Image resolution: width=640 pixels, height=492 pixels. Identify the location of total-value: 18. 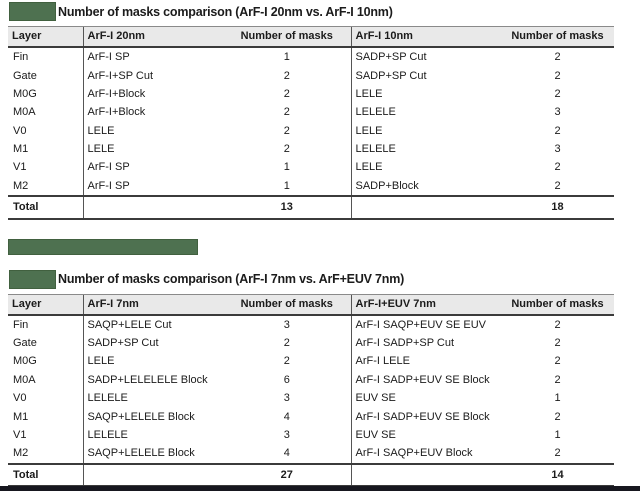
(557, 207).